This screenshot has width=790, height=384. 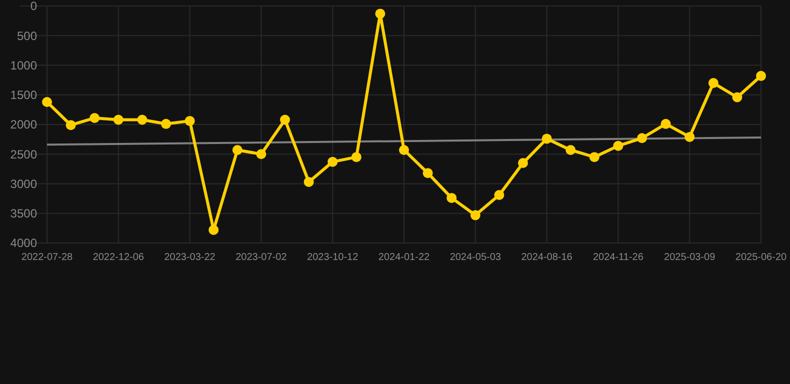 What do you see at coordinates (24, 95) in the screenshot?
I see `y-tick-label: 1500` at bounding box center [24, 95].